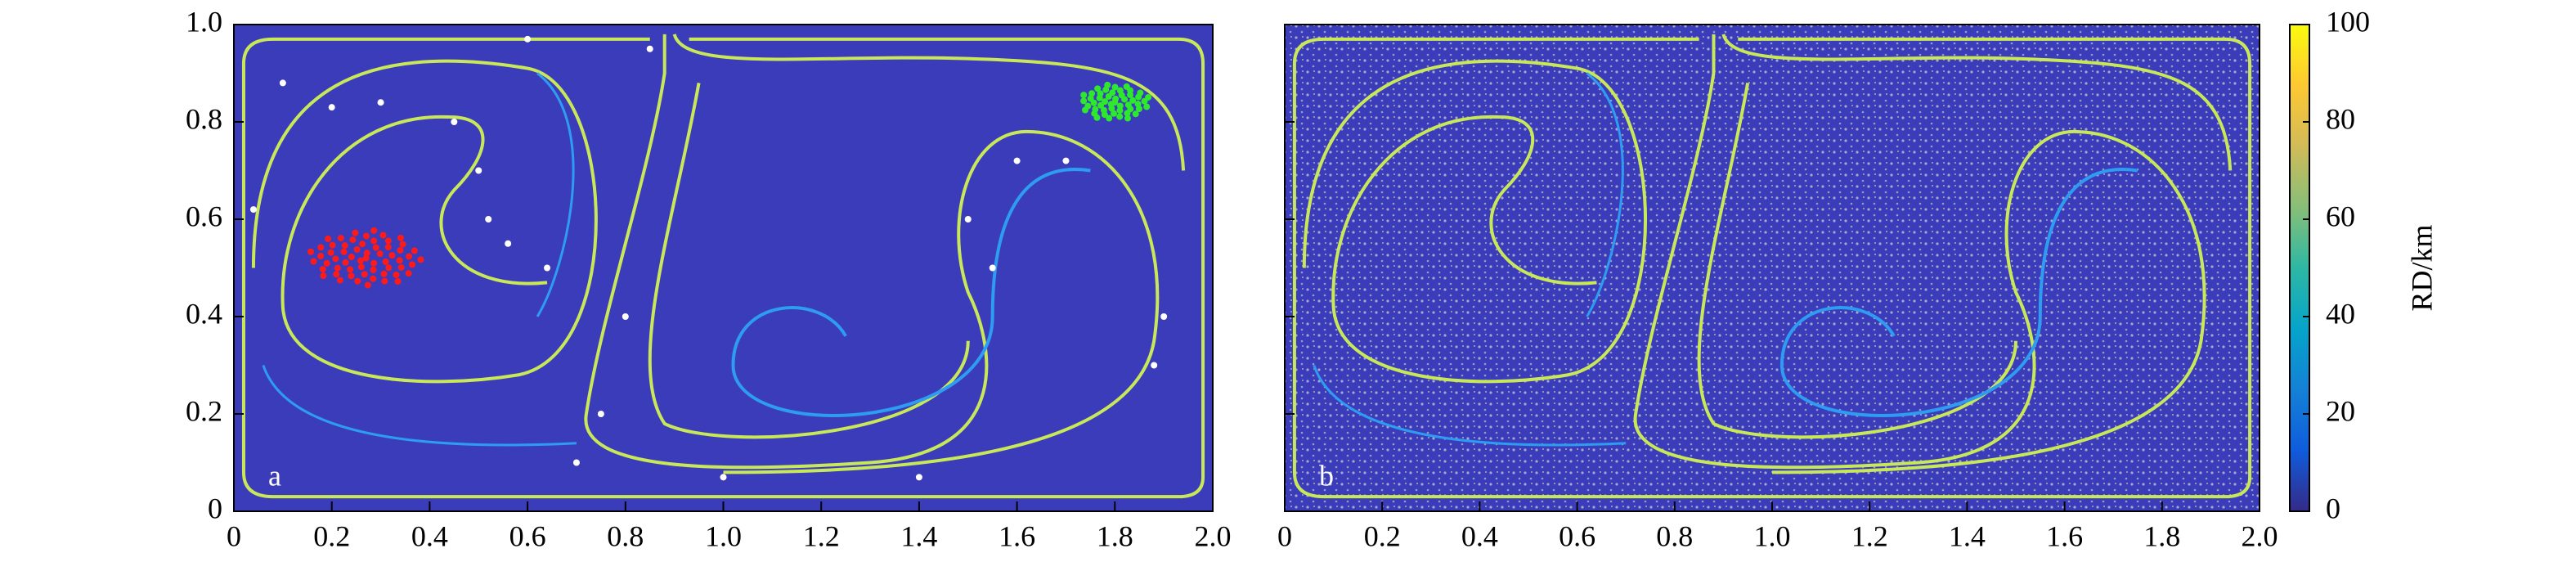 Image resolution: width=2576 pixels, height=571 pixels. What do you see at coordinates (1017, 535) in the screenshot?
I see `x-tick-label: 1.6` at bounding box center [1017, 535].